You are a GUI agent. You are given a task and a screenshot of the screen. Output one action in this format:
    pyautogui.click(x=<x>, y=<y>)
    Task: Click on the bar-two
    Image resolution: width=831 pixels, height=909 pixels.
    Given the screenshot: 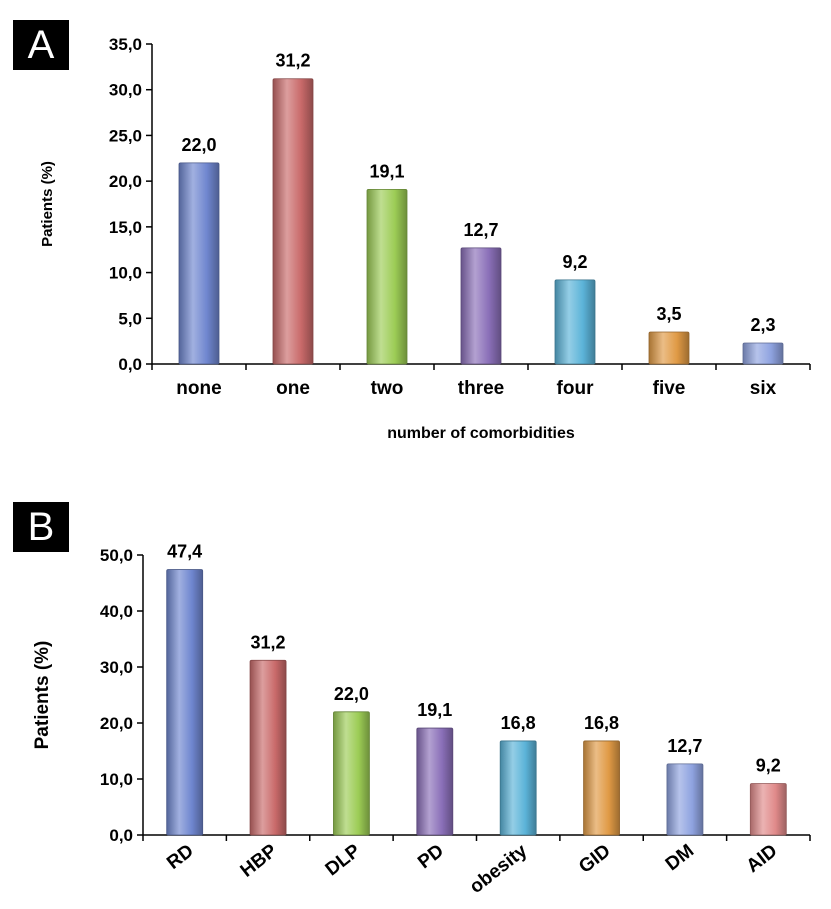 What is the action you would take?
    pyautogui.click(x=387, y=276)
    